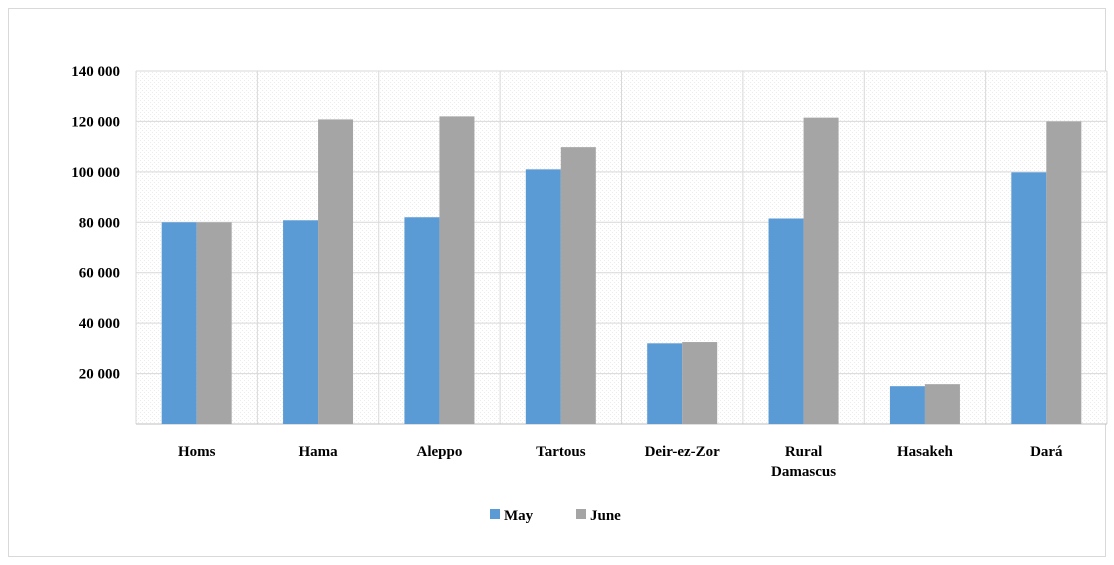 The image size is (1114, 565). I want to click on y-tick-label: 100 000, so click(95, 173).